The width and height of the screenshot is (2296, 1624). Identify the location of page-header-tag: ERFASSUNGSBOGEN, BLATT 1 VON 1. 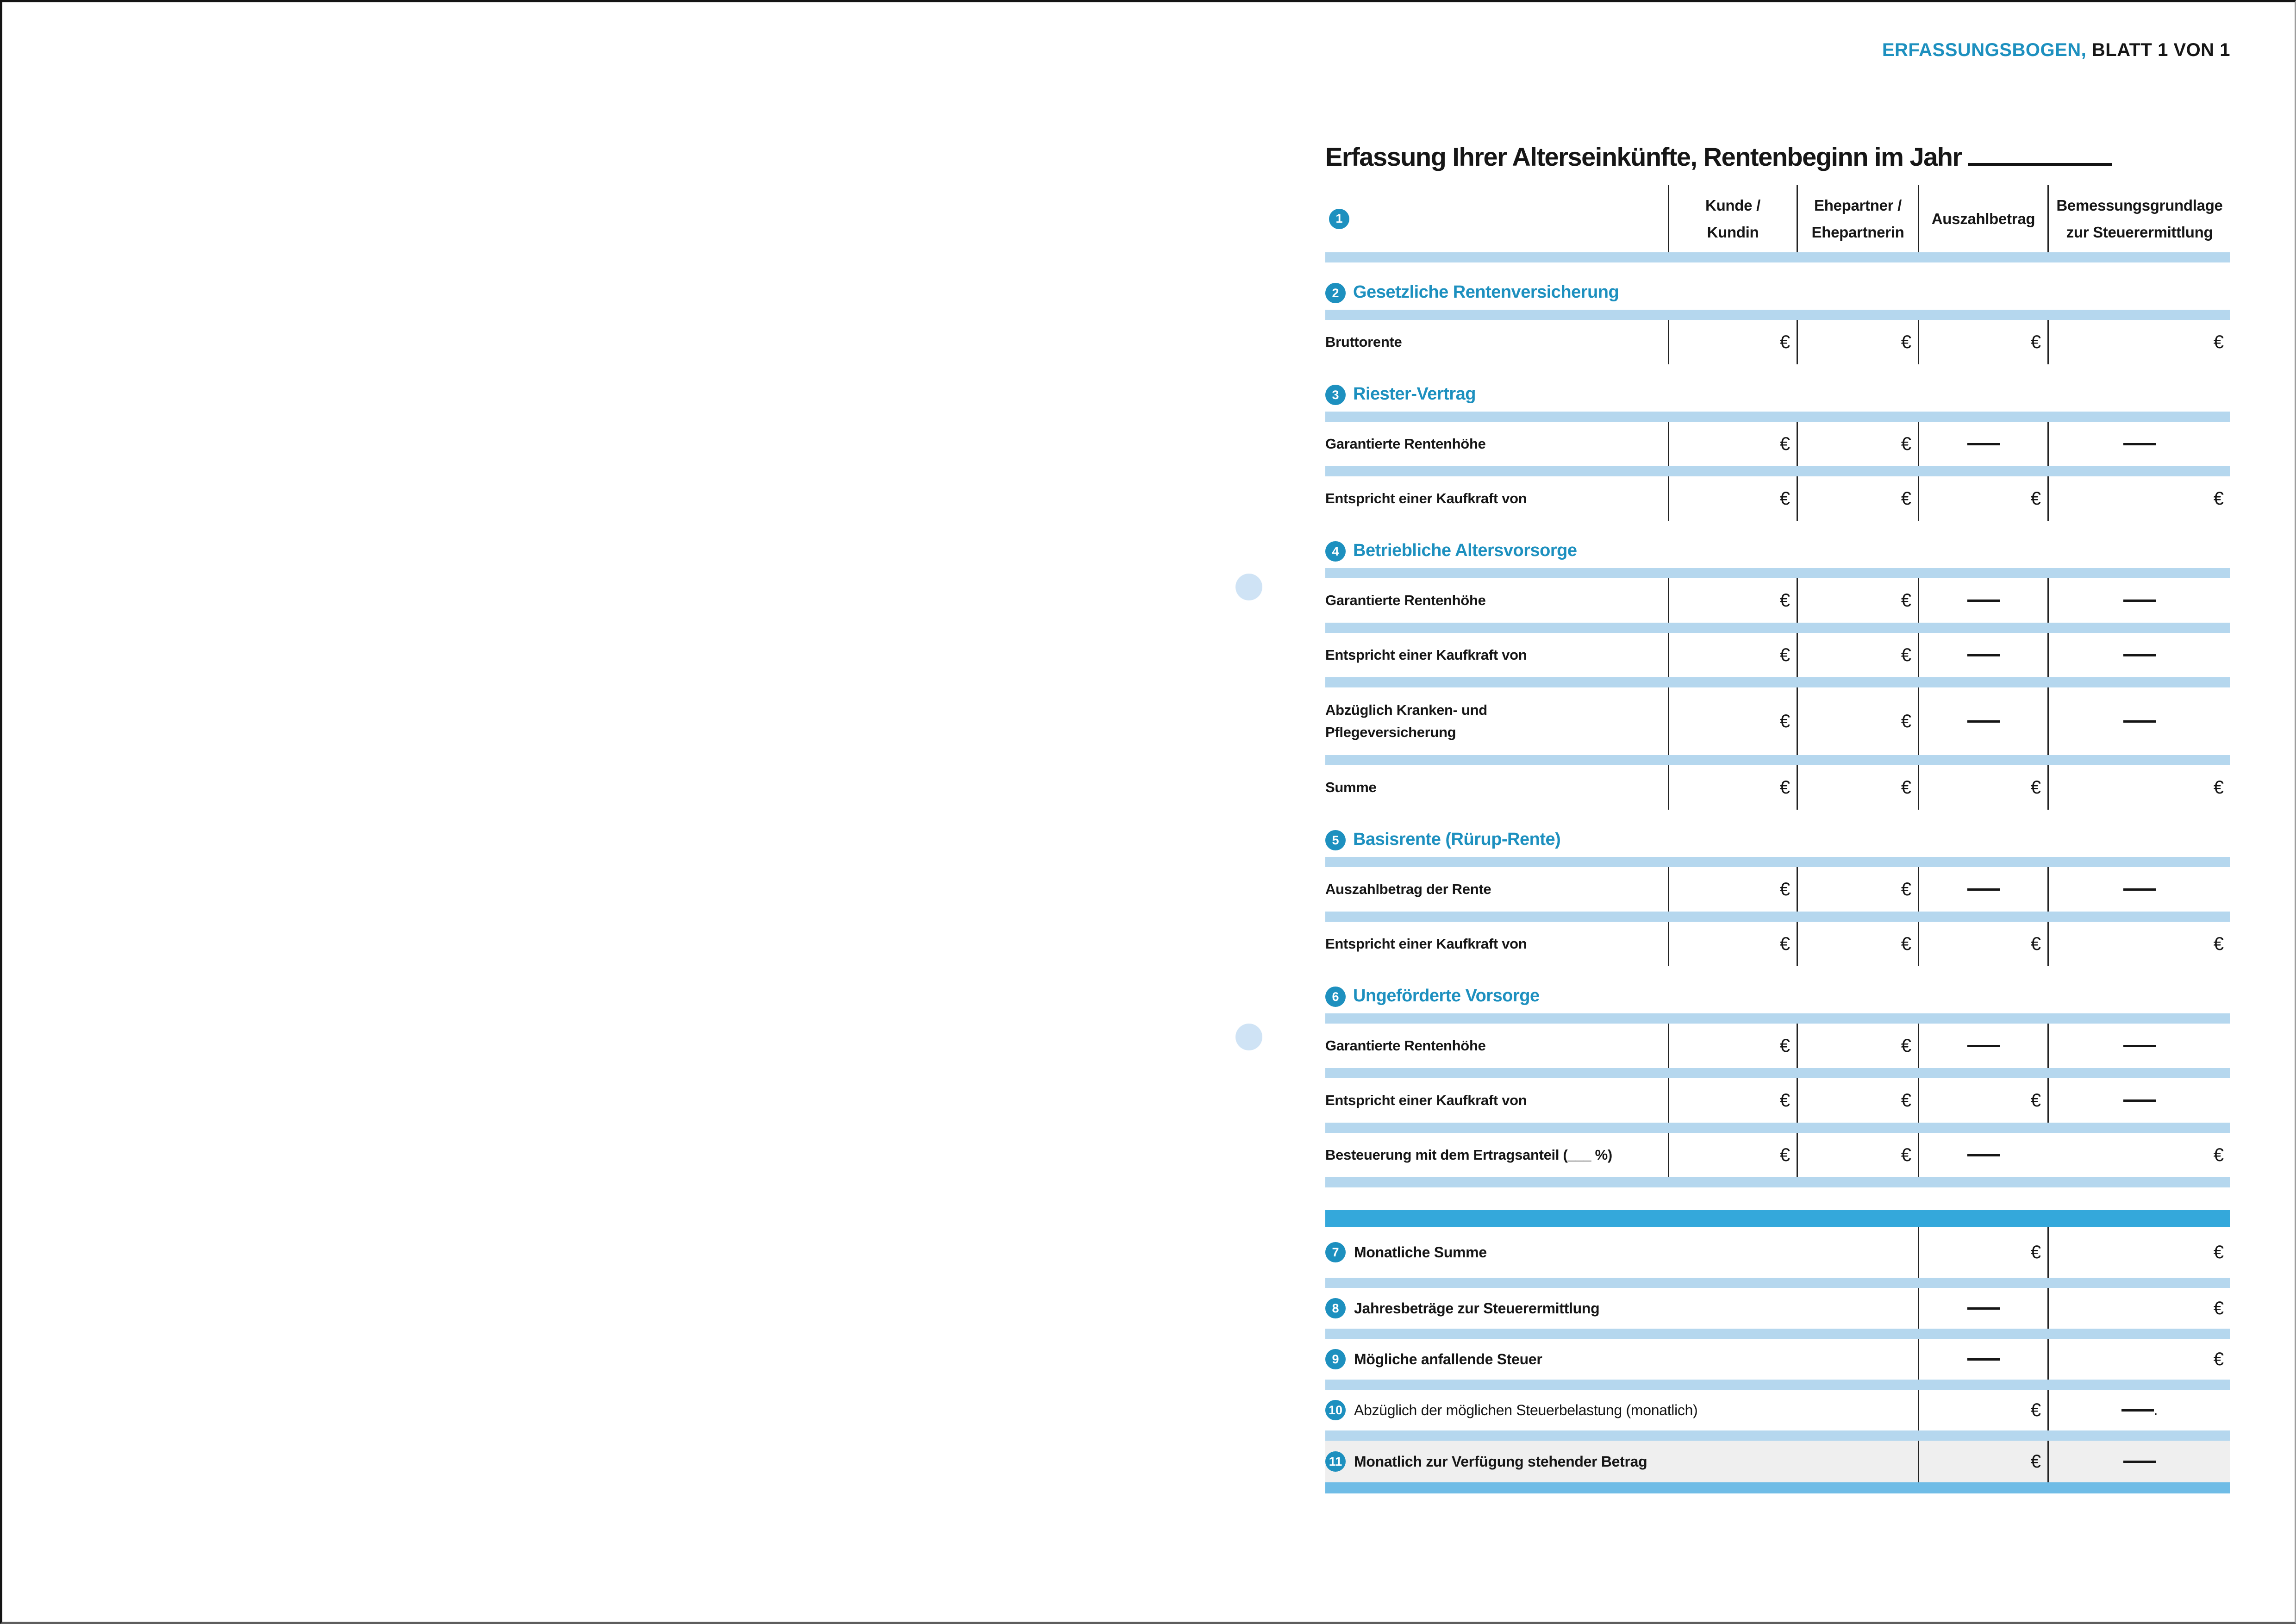
(2056, 50).